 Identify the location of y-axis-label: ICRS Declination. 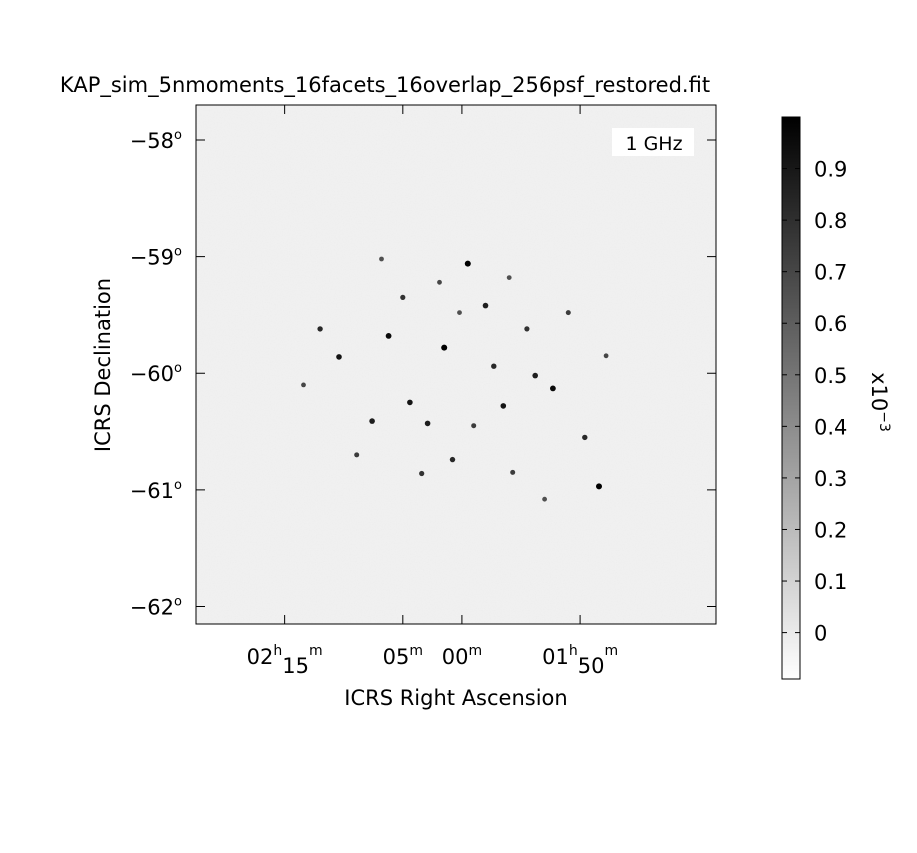
(103, 365).